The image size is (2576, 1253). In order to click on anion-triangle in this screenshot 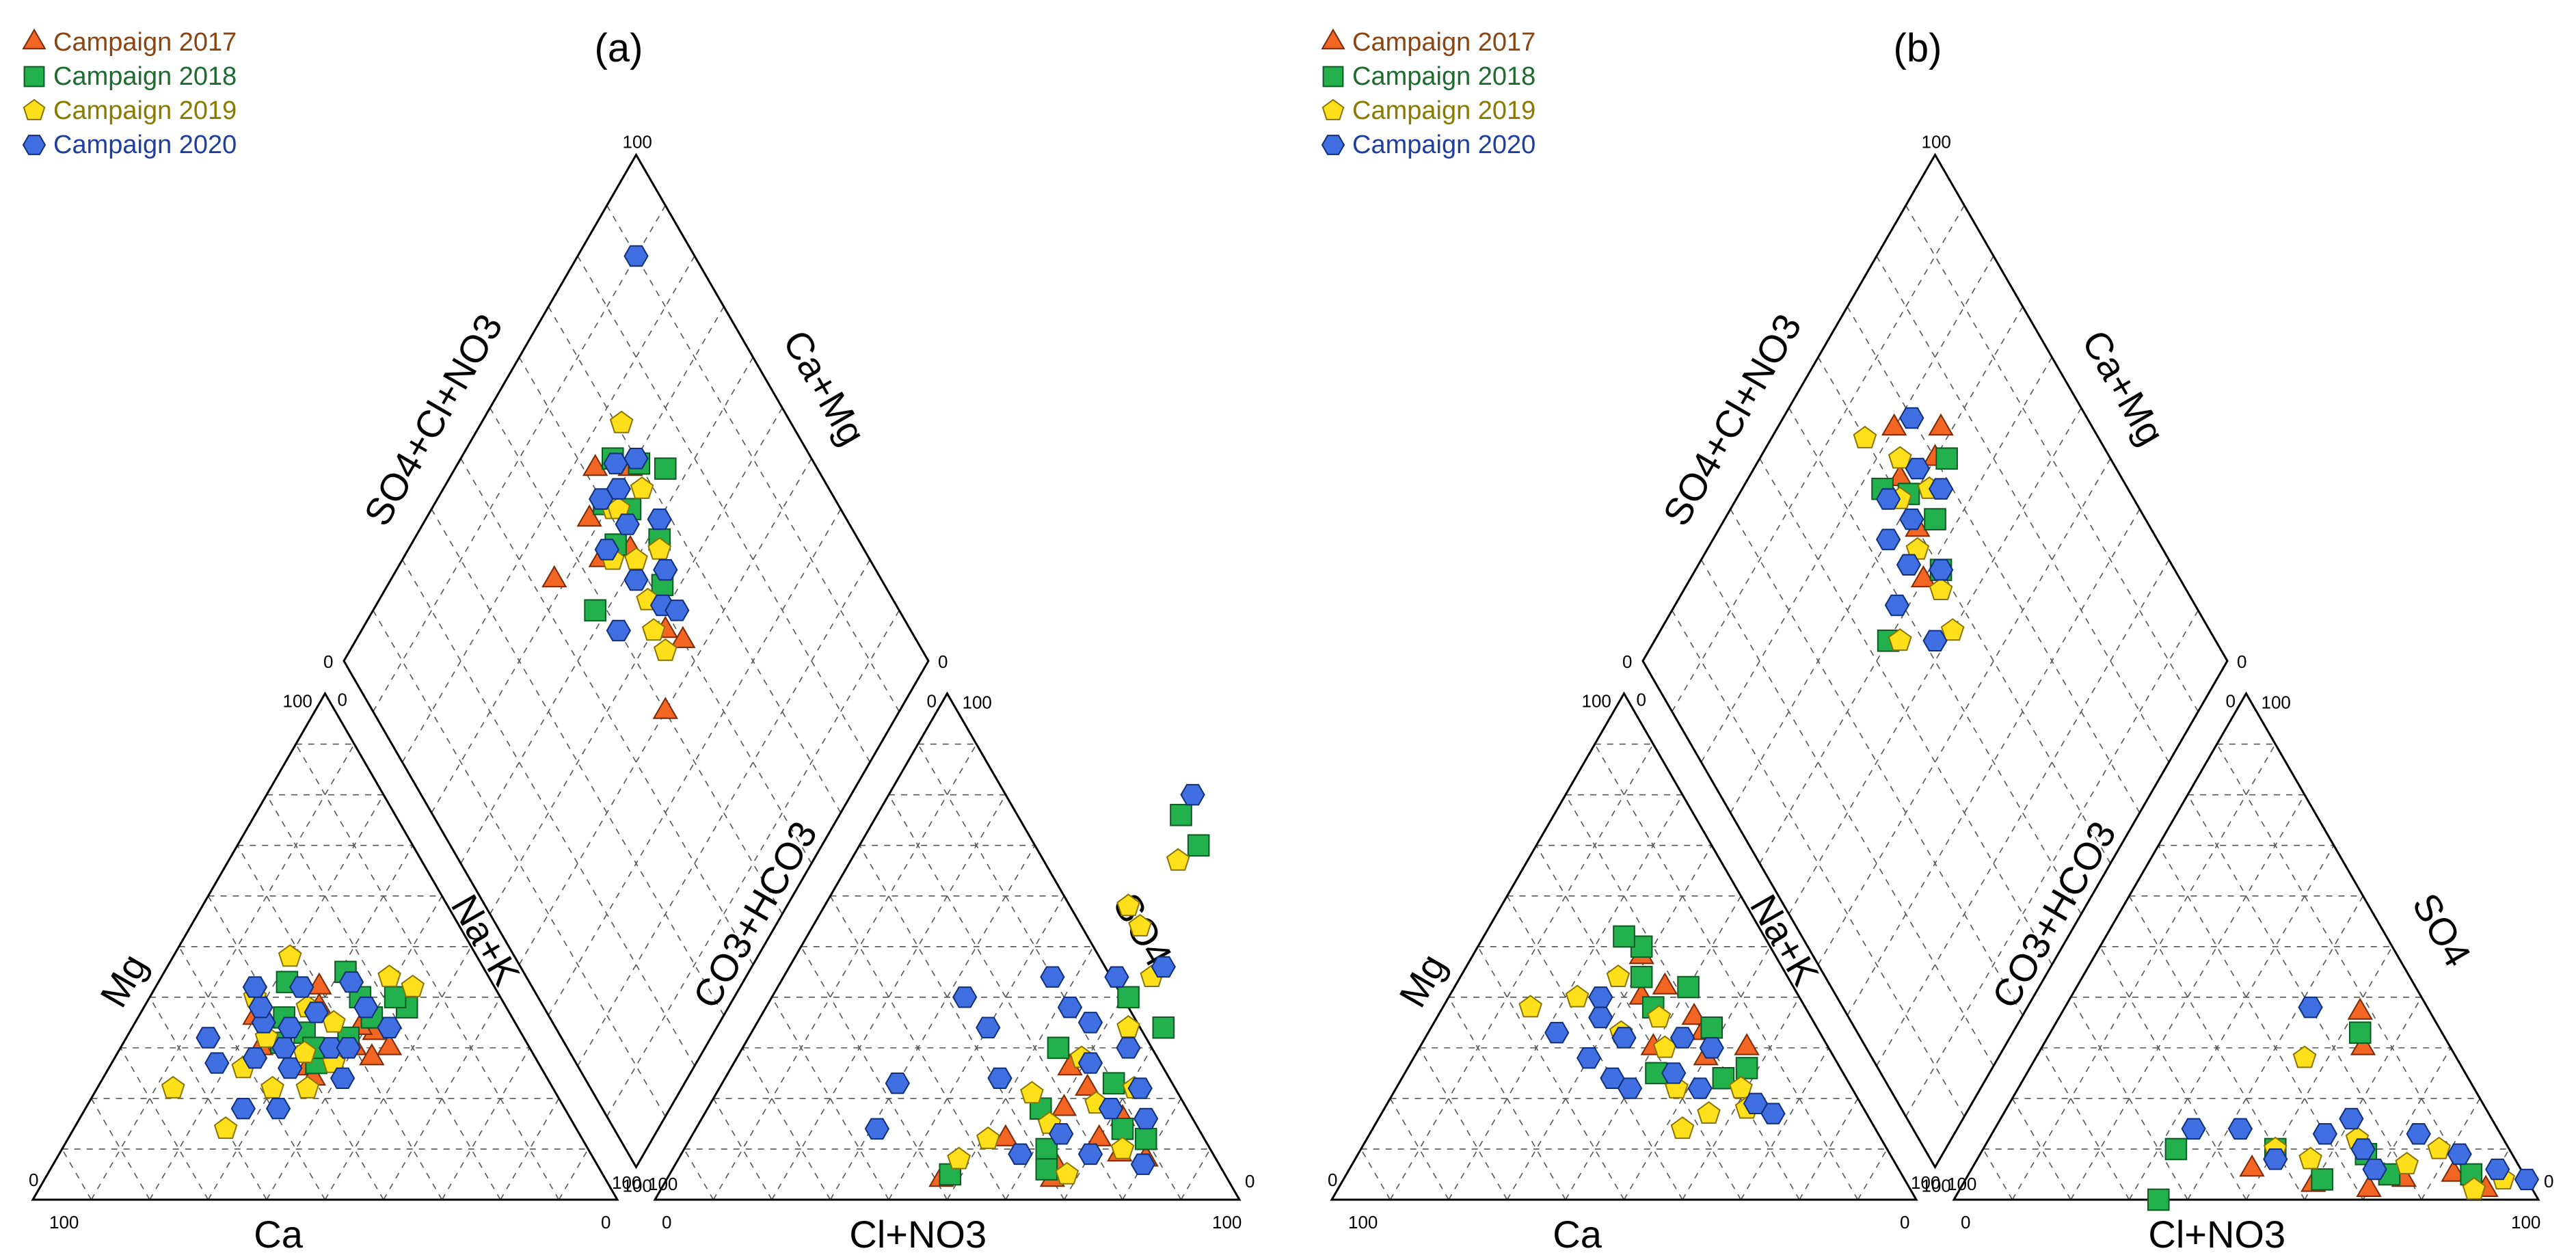, I will do `click(2246, 946)`.